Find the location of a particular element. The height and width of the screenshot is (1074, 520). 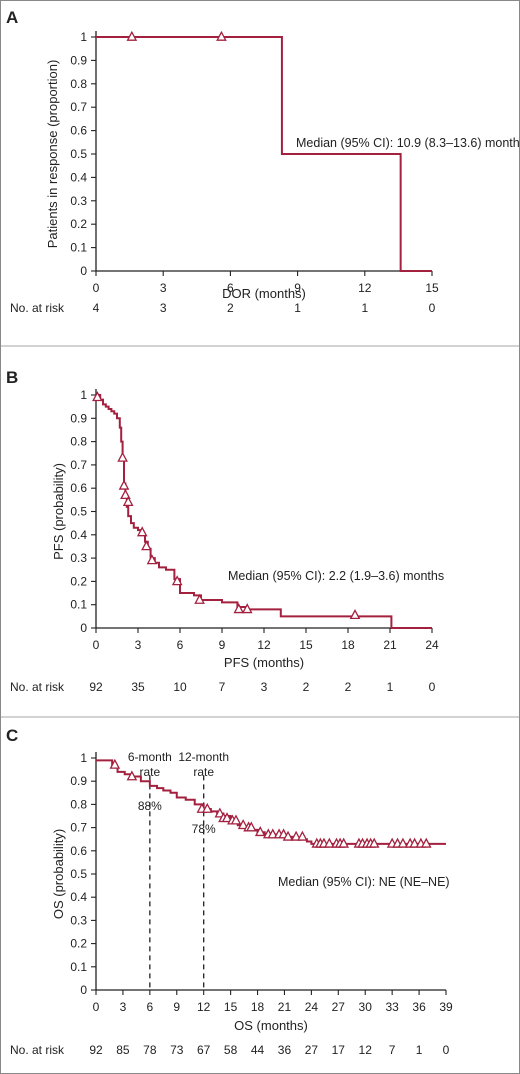

panel-b-risk-count: 0 is located at coordinates (432, 687).